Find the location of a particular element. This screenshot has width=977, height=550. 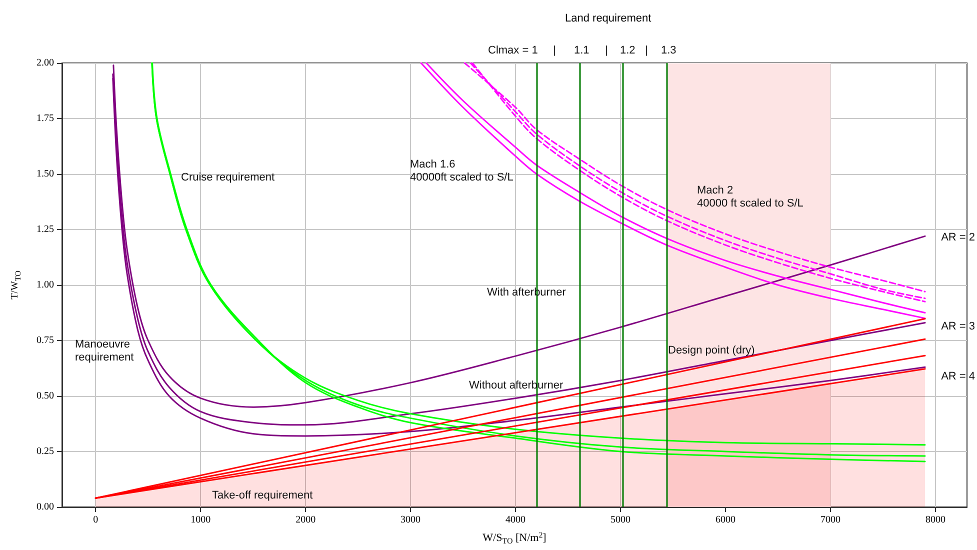

annotation: Take-off requirement is located at coordinates (262, 496).